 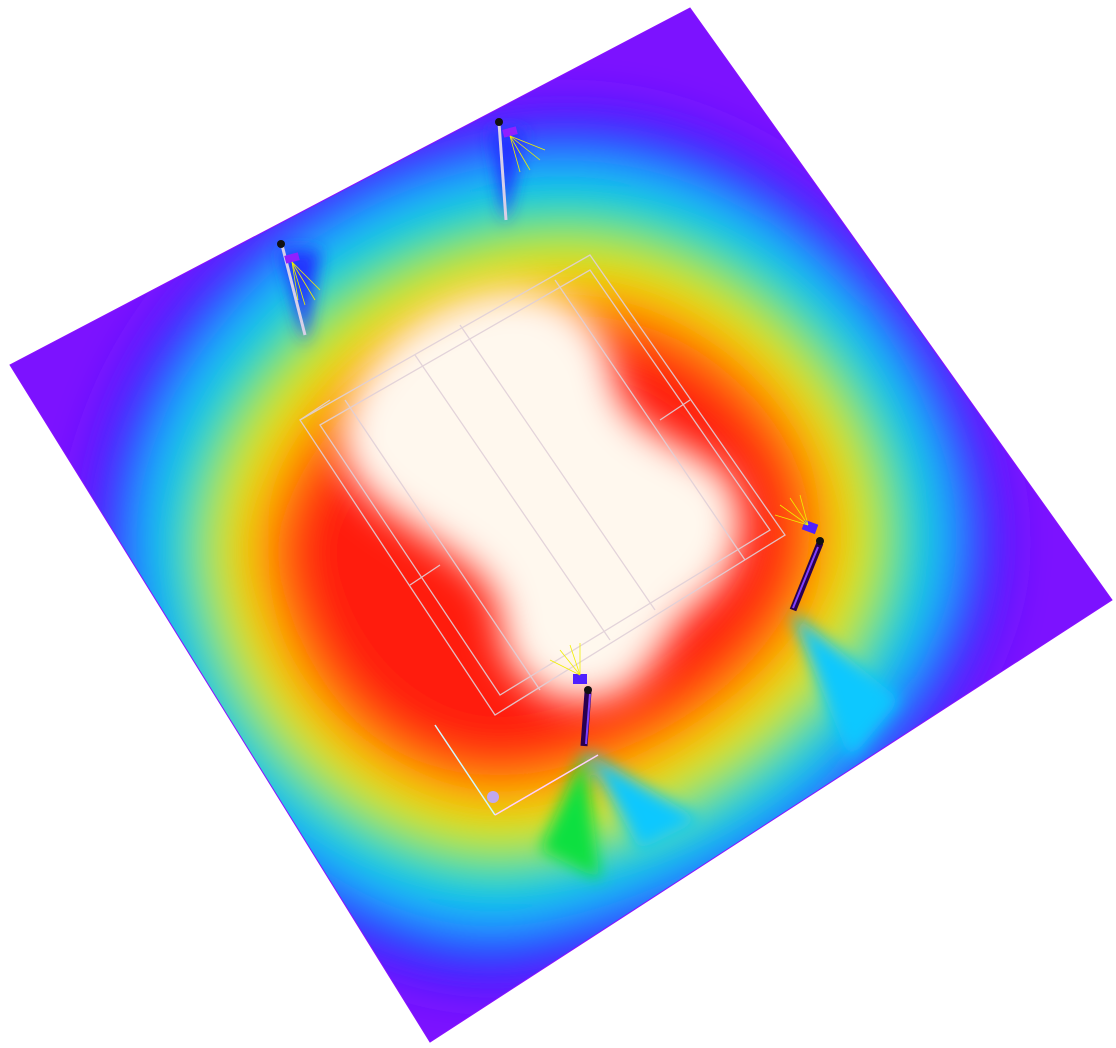 What do you see at coordinates (570, 695) in the screenshot?
I see `pole-bottom-center` at bounding box center [570, 695].